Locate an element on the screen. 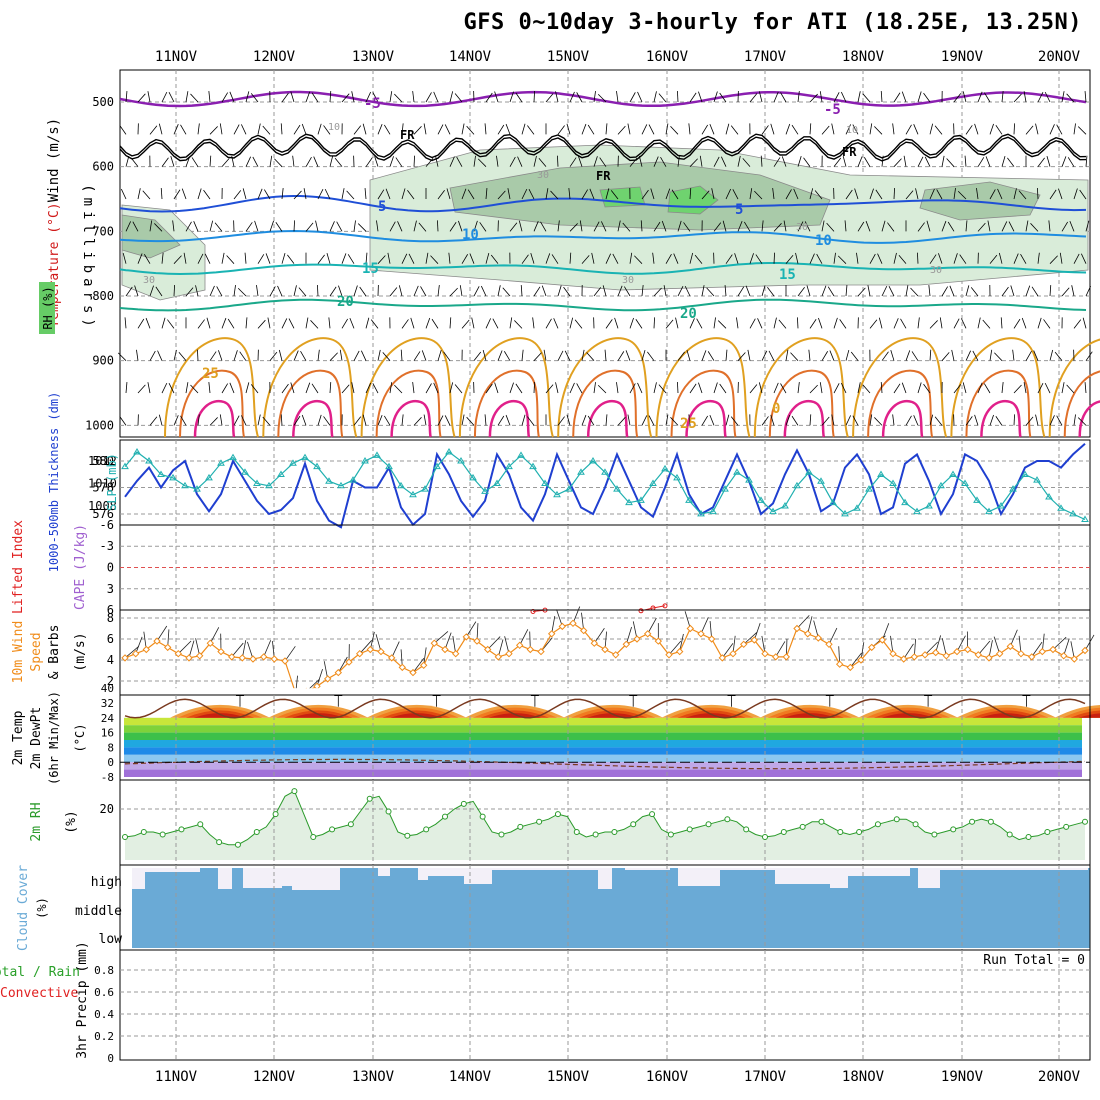 The image size is (1100, 1100). rh2m-line is located at coordinates (605, 818).